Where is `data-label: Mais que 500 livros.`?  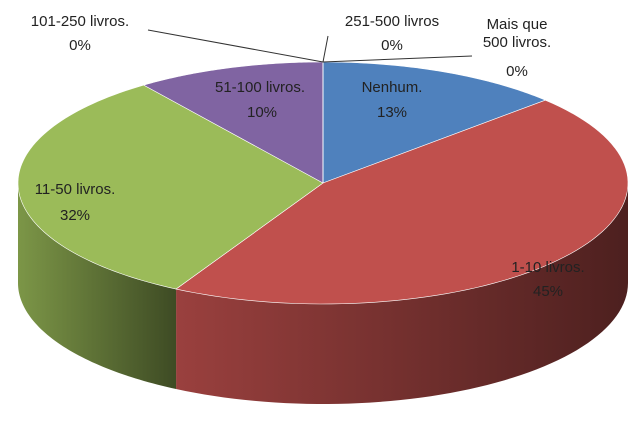
data-label: Mais que 500 livros. is located at coordinates (517, 33).